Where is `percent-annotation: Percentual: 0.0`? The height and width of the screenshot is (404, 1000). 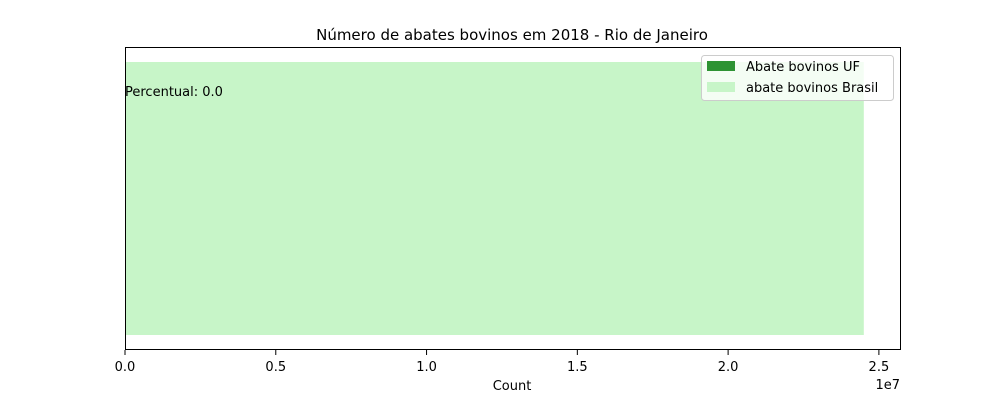 percent-annotation: Percentual: 0.0 is located at coordinates (174, 92).